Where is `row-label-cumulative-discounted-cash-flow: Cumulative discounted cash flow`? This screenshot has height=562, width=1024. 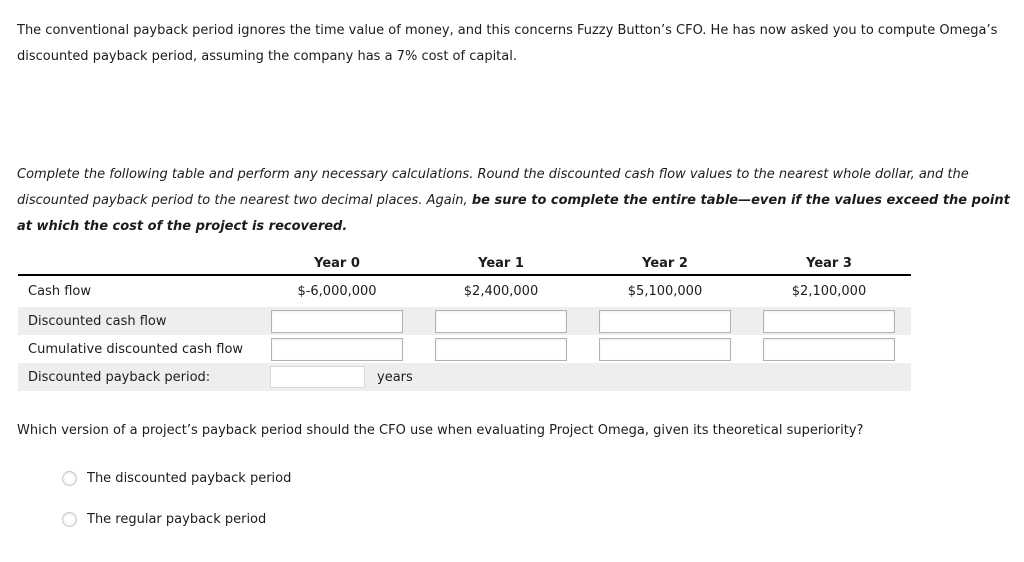 row-label-cumulative-discounted-cash-flow: Cumulative discounted cash flow is located at coordinates (136, 349).